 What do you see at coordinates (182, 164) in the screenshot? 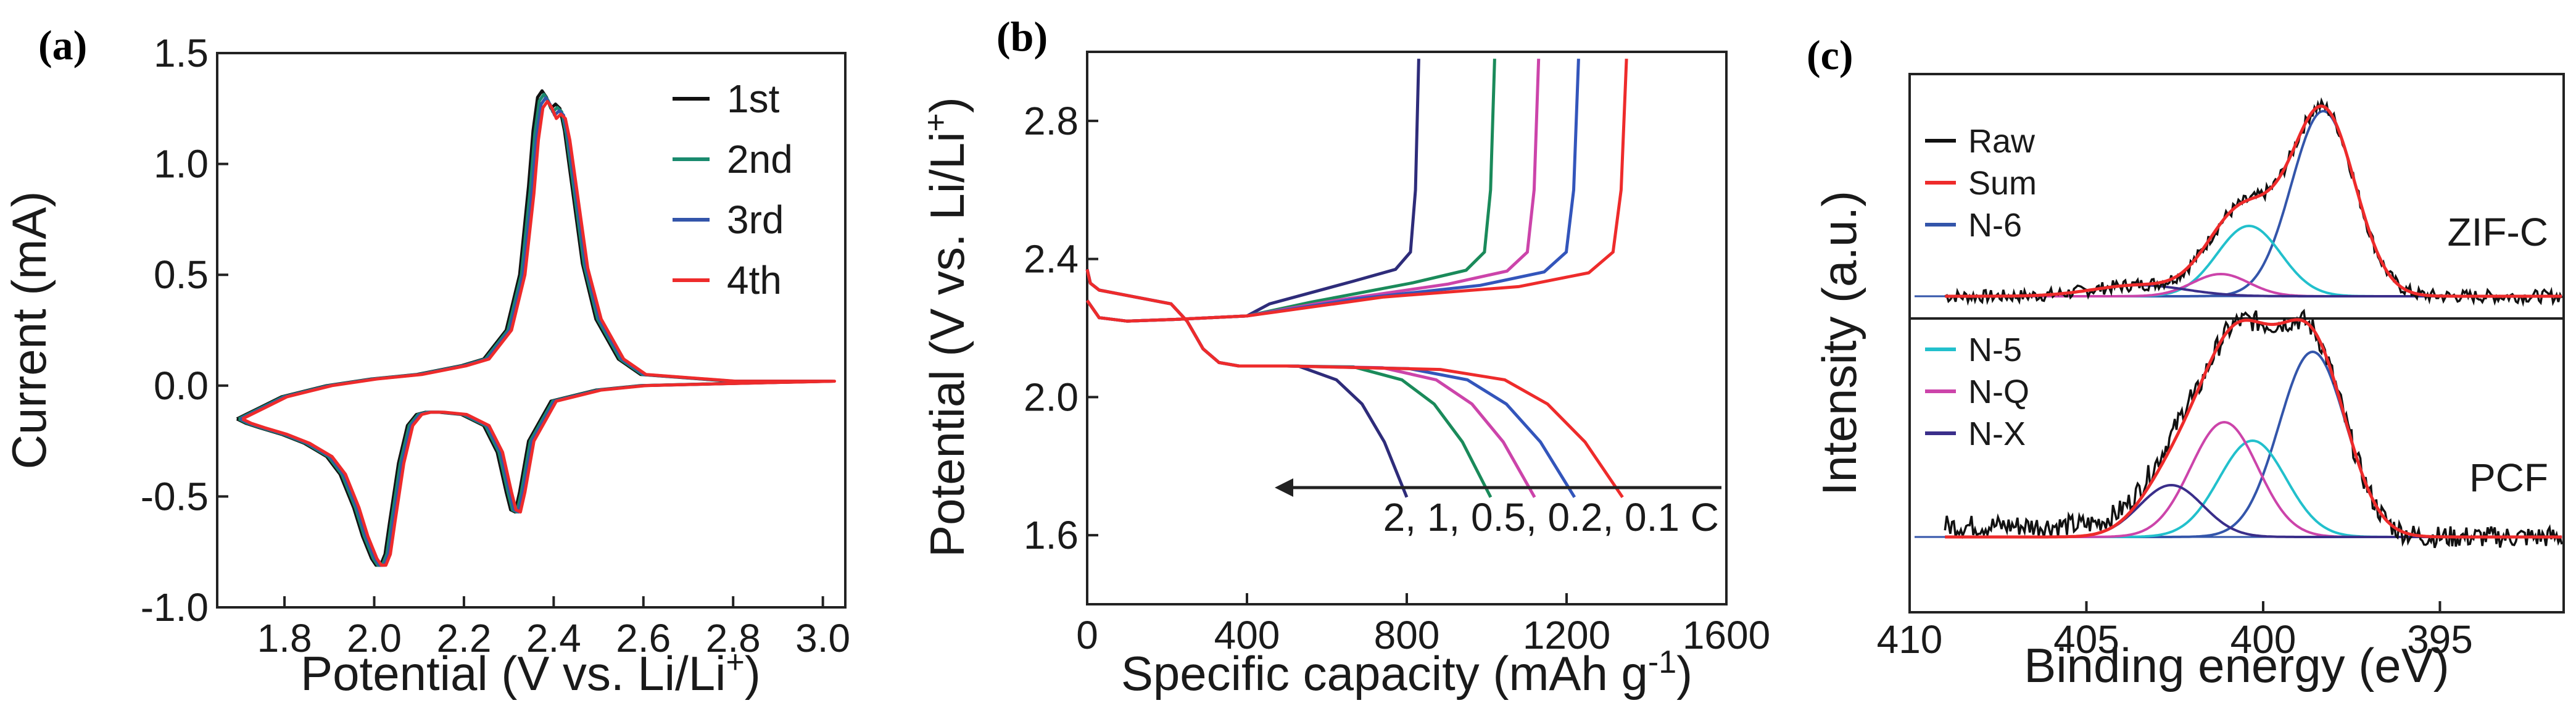
I see `panel-a-y-tick-label: 1.0` at bounding box center [182, 164].